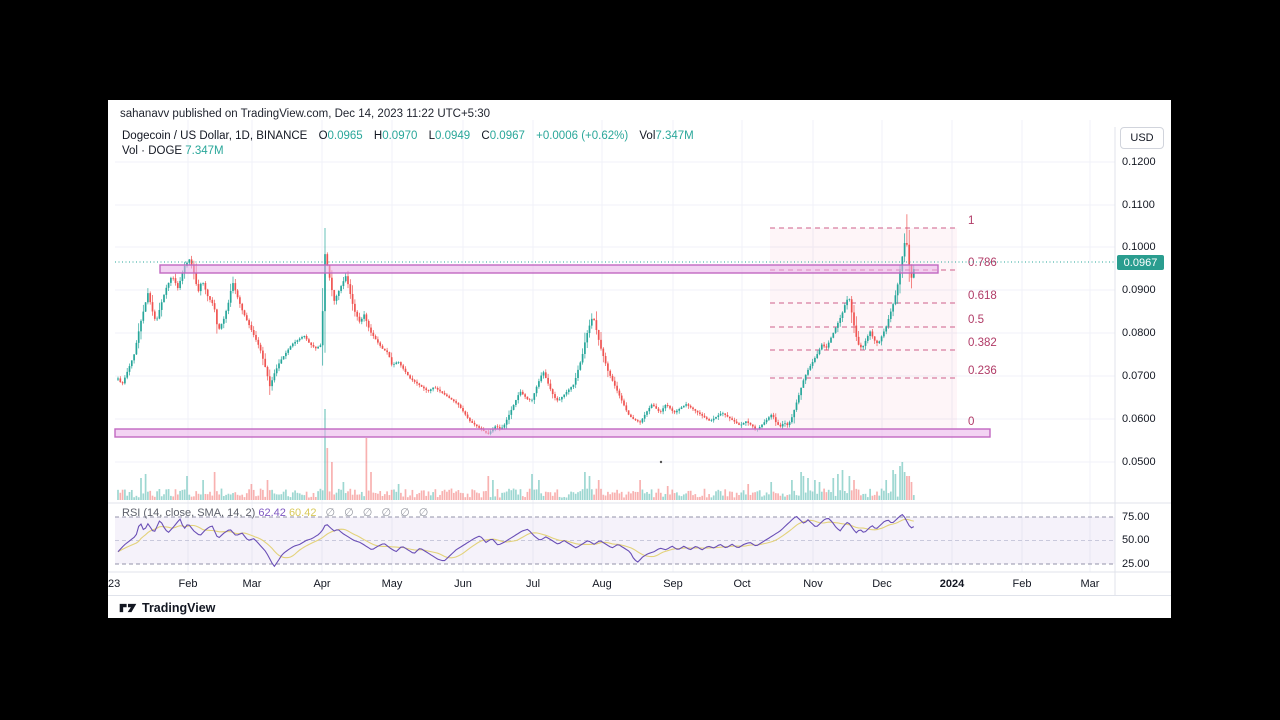  I want to click on svg-text: 0.236, so click(982, 371).